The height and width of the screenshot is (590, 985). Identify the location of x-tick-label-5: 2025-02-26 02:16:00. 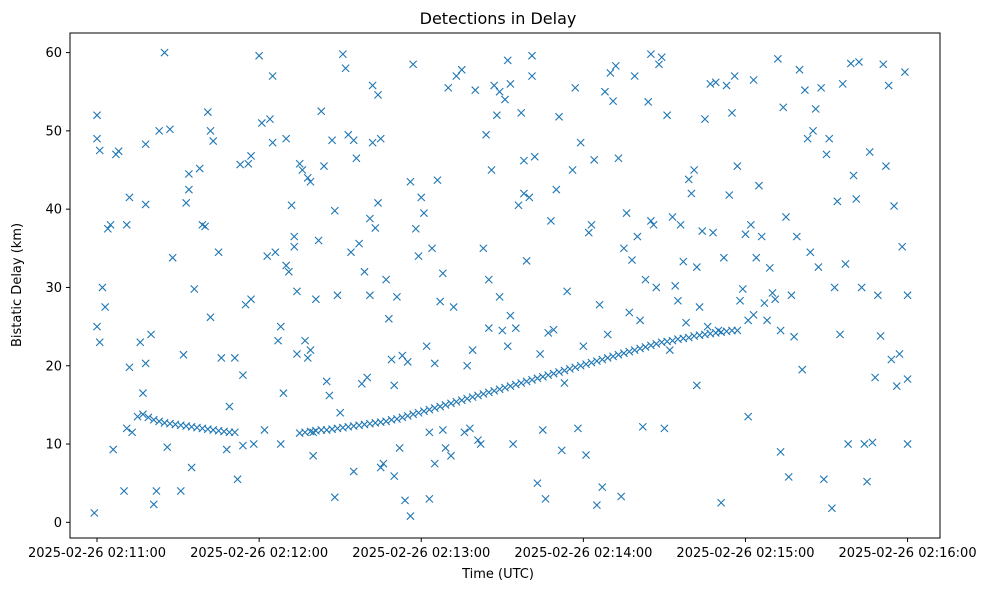
(908, 553).